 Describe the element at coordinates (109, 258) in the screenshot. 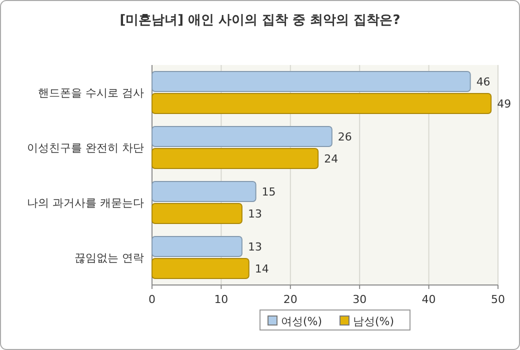

I see `y-tick-label: 끊임없는 연락` at that location.